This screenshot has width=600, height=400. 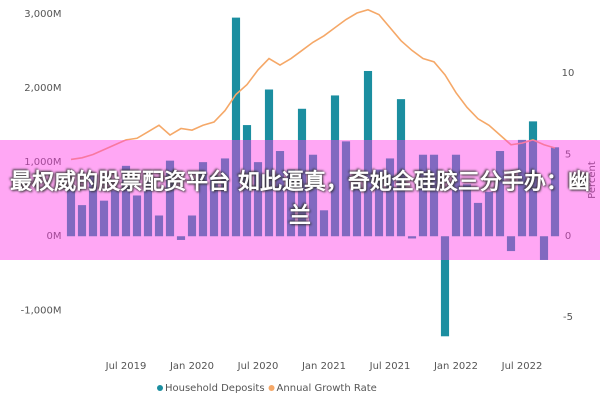 I want to click on y2-axis-label: Percent, so click(x=592, y=180).